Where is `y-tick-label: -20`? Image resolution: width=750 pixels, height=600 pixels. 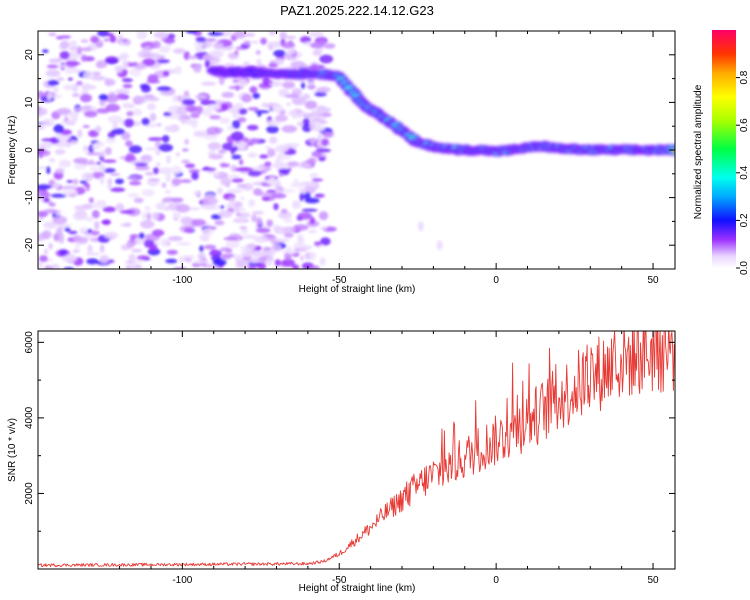
y-tick-label: -20 is located at coordinates (29, 245).